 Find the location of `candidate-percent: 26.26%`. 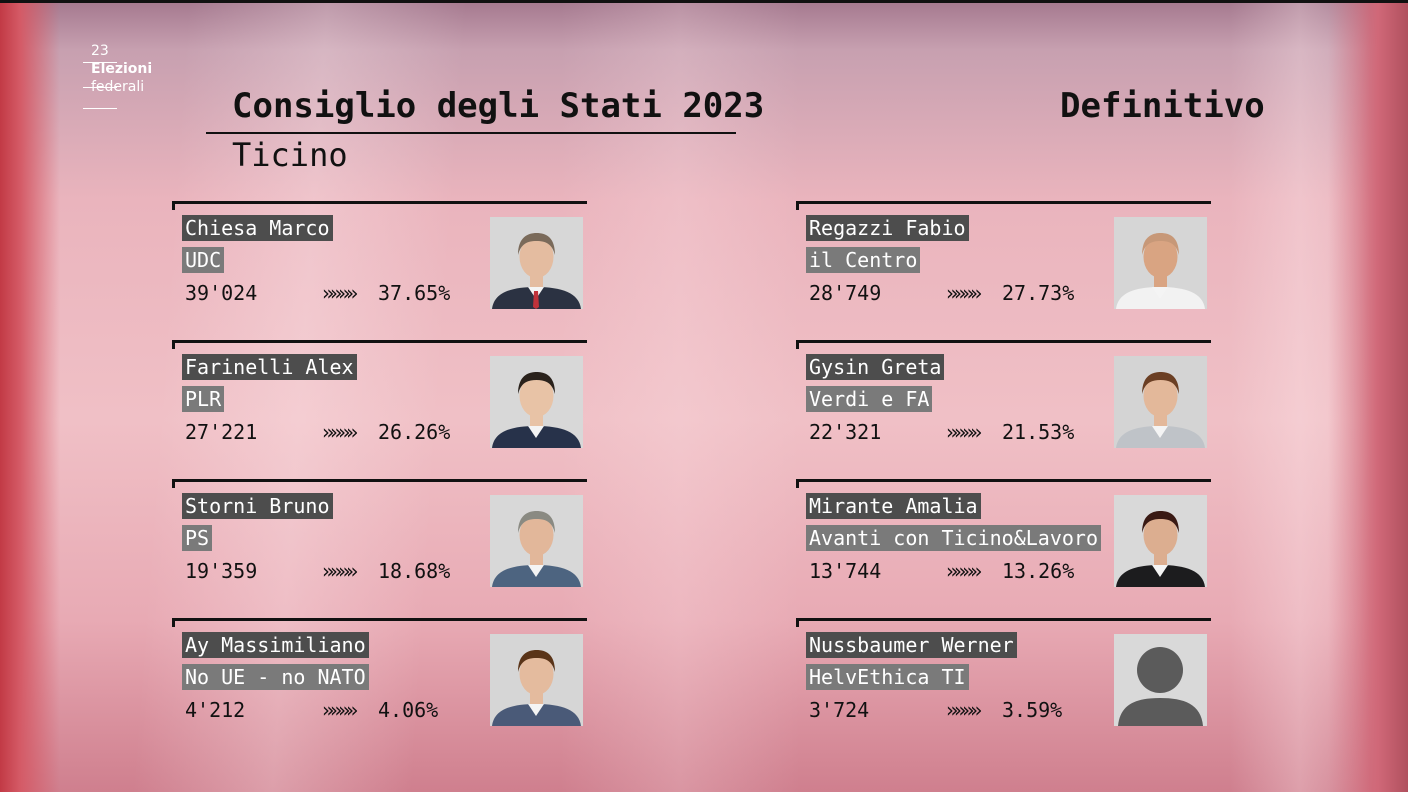

candidate-percent: 26.26% is located at coordinates (414, 432).